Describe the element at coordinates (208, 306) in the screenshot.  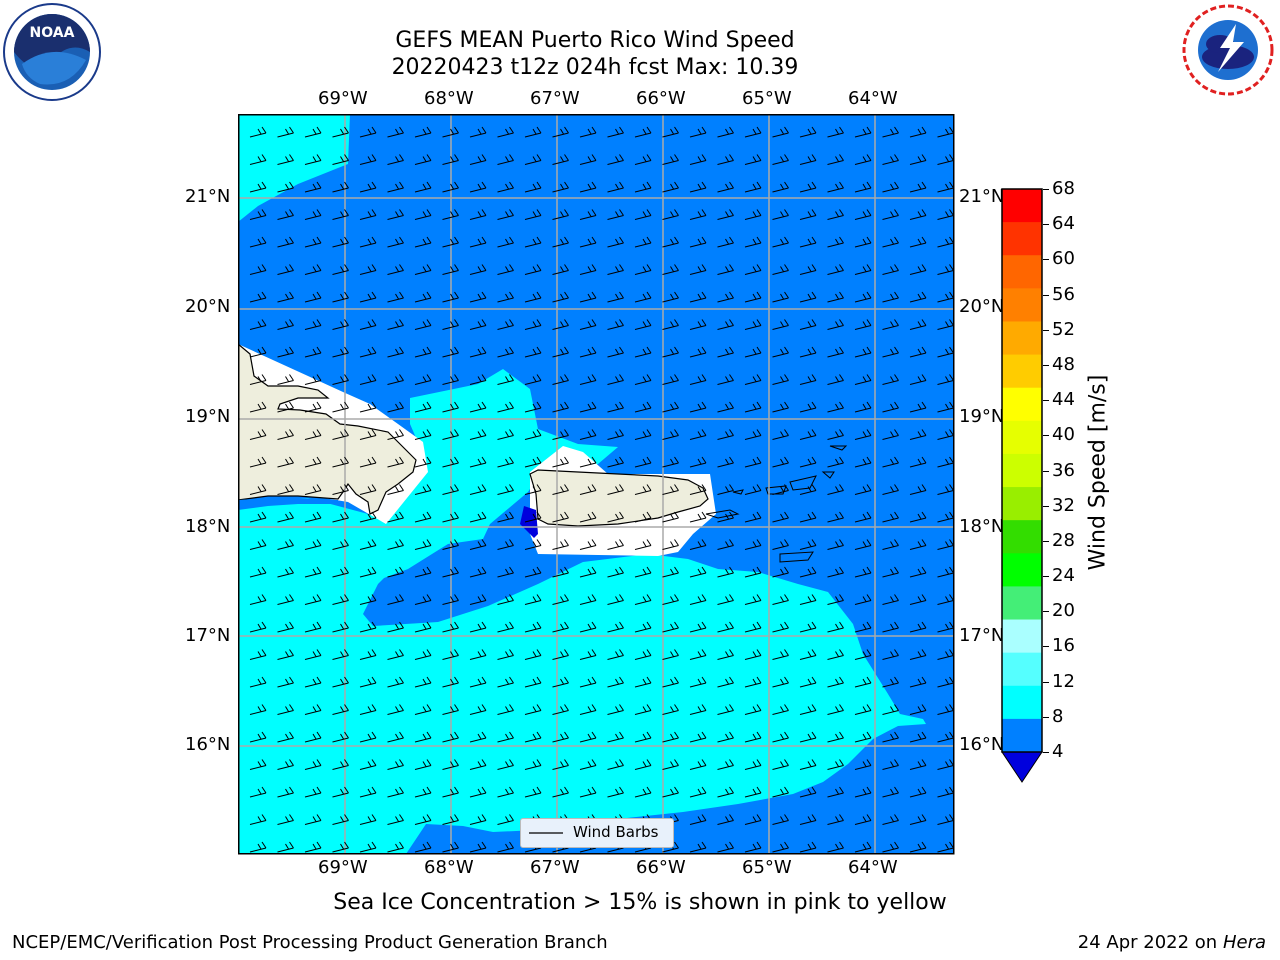
I see `lat-label: 20°N` at that location.